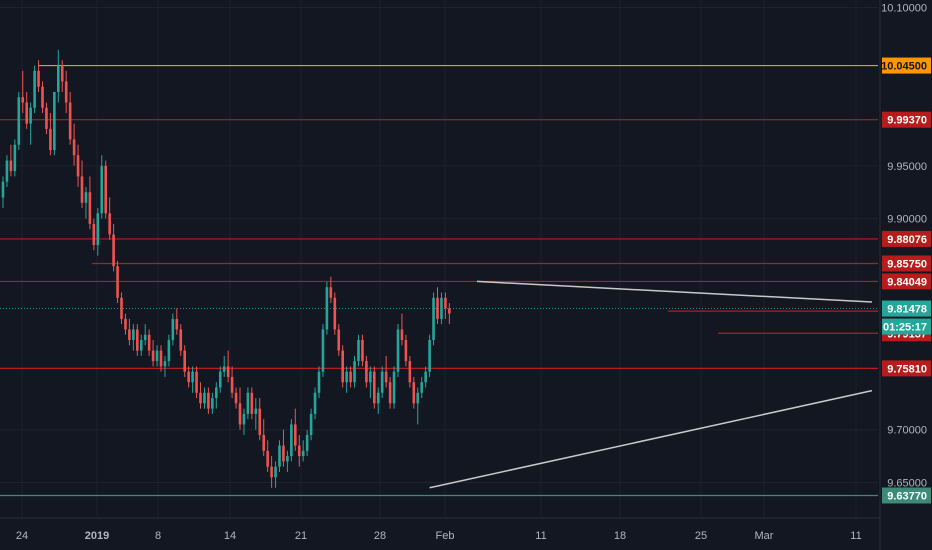 This screenshot has height=550, width=932. What do you see at coordinates (907, 220) in the screenshot?
I see `price-tick-label: 9.90000` at bounding box center [907, 220].